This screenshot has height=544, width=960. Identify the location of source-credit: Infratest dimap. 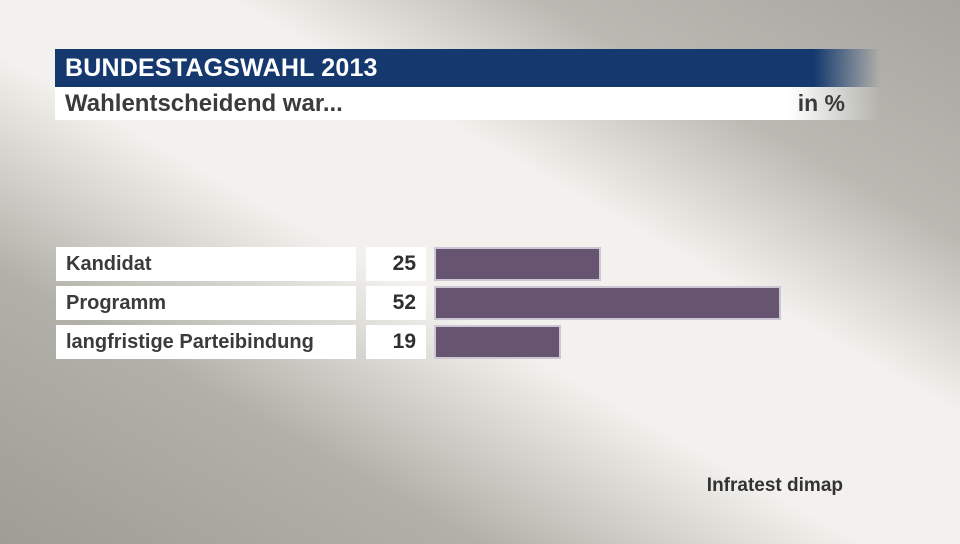
(774, 485).